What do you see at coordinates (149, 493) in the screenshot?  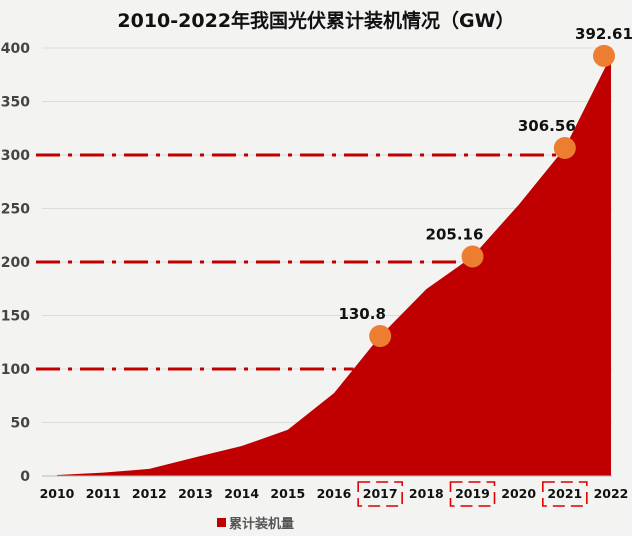 I see `x-tick-label: 2012` at bounding box center [149, 493].